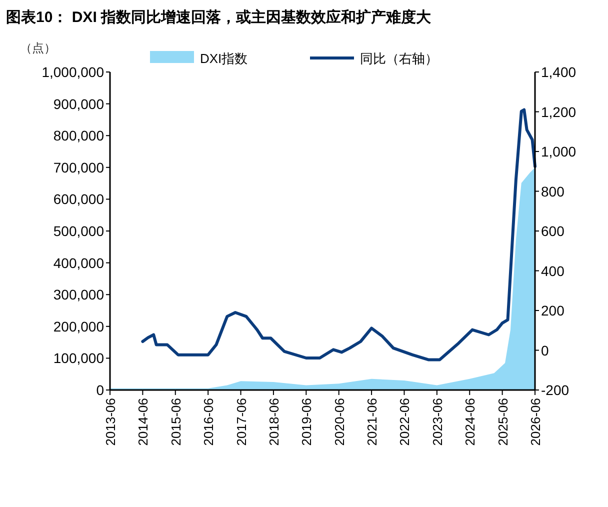  Describe the element at coordinates (555, 390) in the screenshot. I see `y2-tick-label: -200` at that location.